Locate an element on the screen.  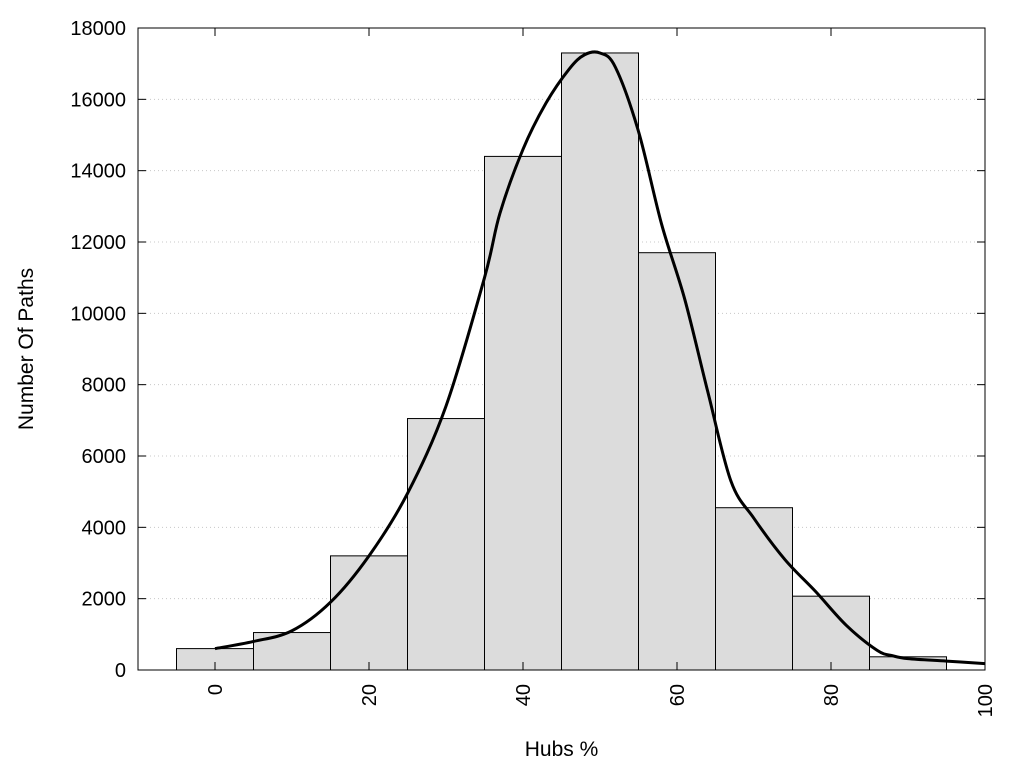
y-tick-label: 0 is located at coordinates (120, 671).